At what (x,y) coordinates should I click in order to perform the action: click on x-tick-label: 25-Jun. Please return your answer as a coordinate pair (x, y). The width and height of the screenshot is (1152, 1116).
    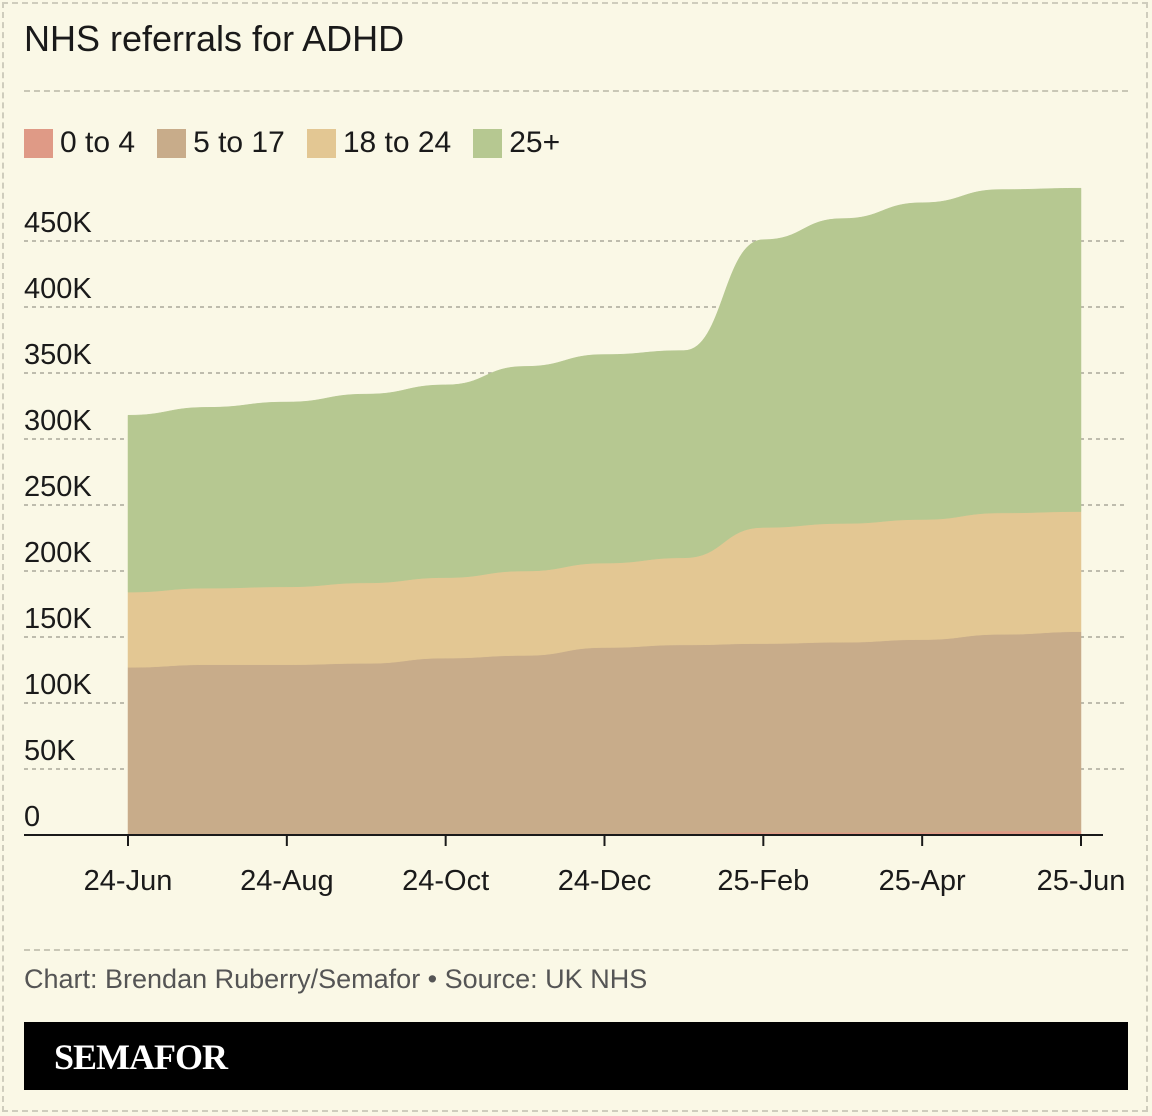
    Looking at the image, I should click on (1081, 881).